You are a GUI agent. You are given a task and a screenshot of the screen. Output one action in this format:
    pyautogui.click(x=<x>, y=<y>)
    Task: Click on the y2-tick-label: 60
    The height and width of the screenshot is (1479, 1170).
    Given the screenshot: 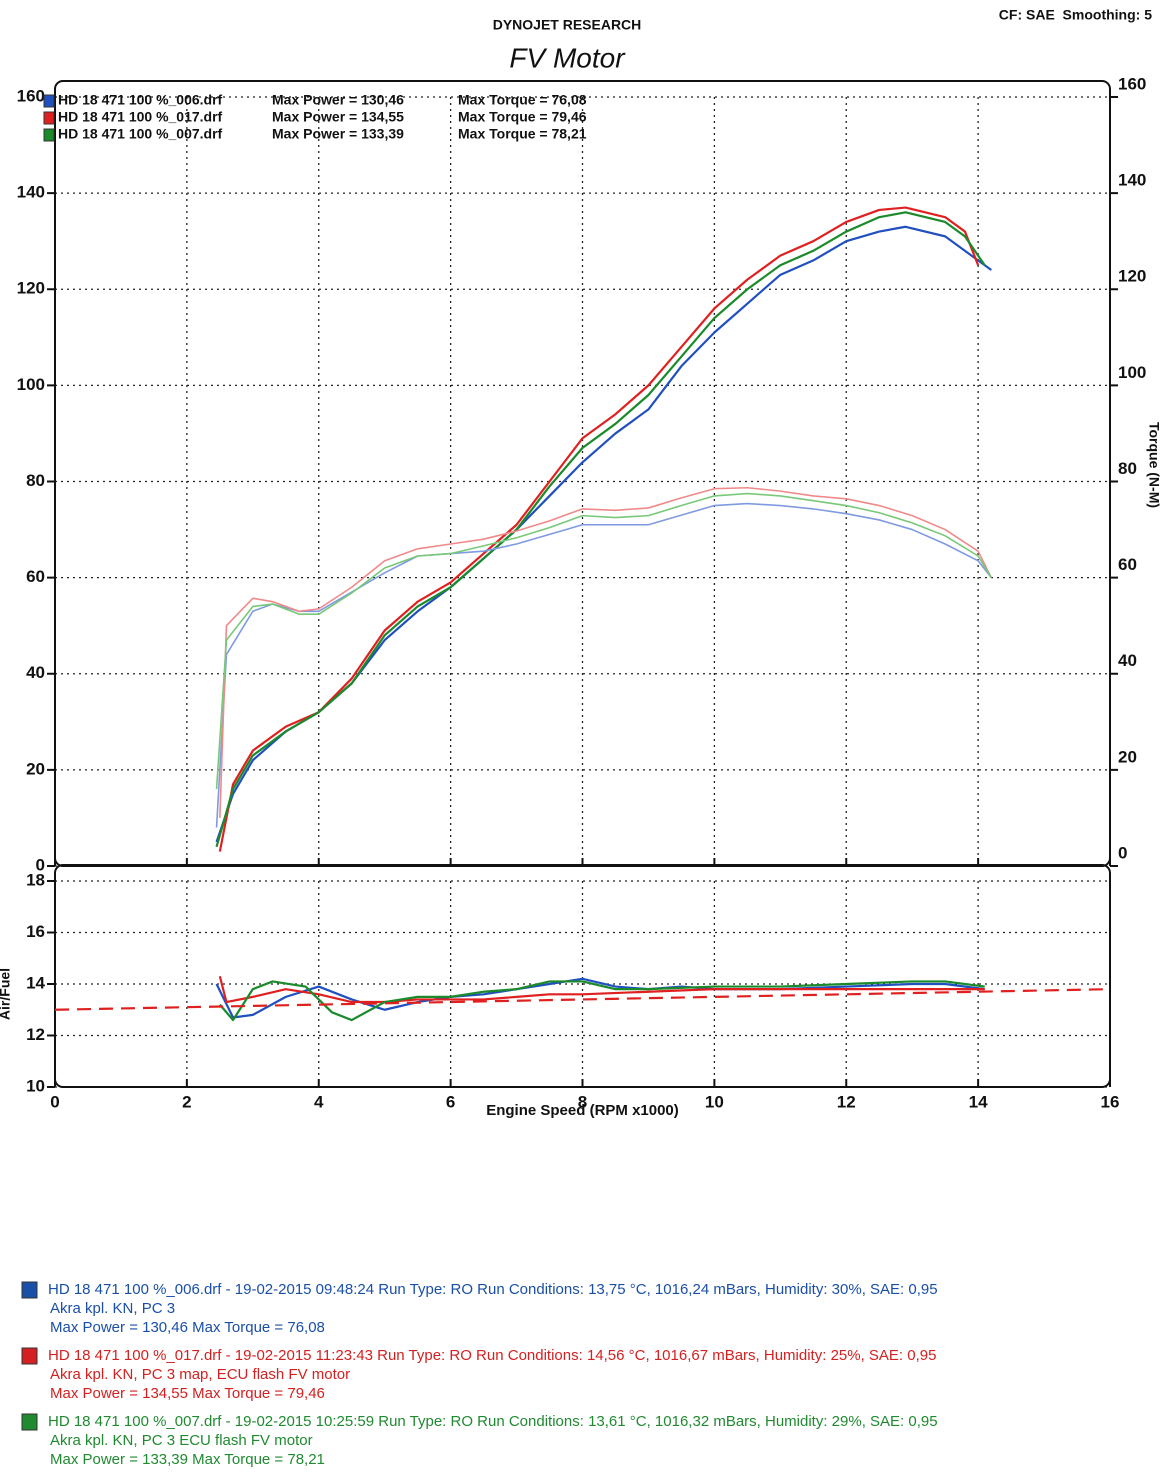 What is the action you would take?
    pyautogui.click(x=1127, y=564)
    